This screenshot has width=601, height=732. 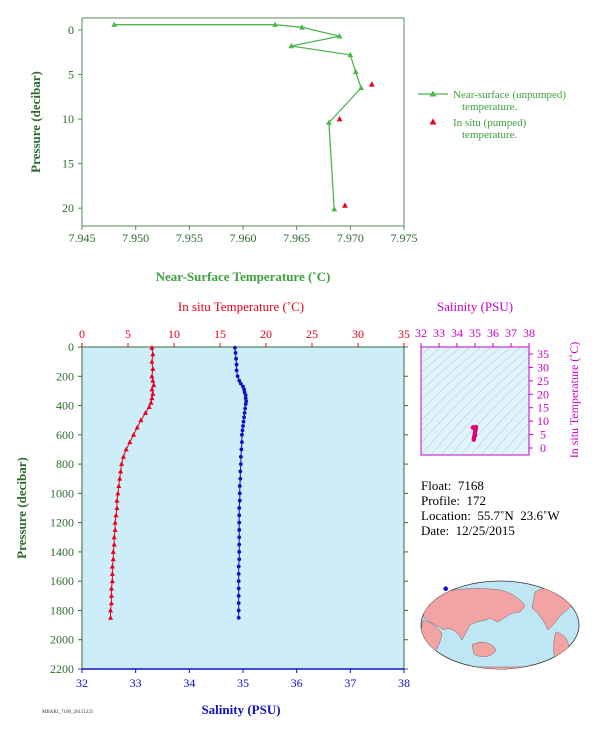 What do you see at coordinates (174, 334) in the screenshot?
I see `profile-top-tick-label: 10` at bounding box center [174, 334].